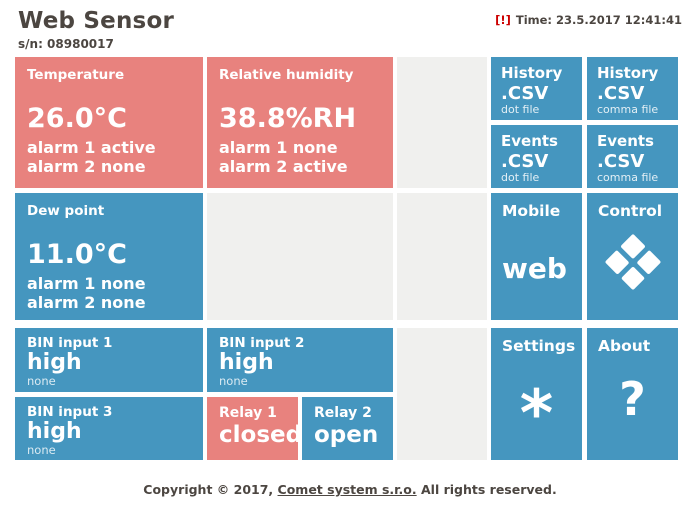 Image resolution: width=700 pixels, height=519 pixels. Describe the element at coordinates (632, 262) in the screenshot. I see `four-diamonds-icon` at that location.